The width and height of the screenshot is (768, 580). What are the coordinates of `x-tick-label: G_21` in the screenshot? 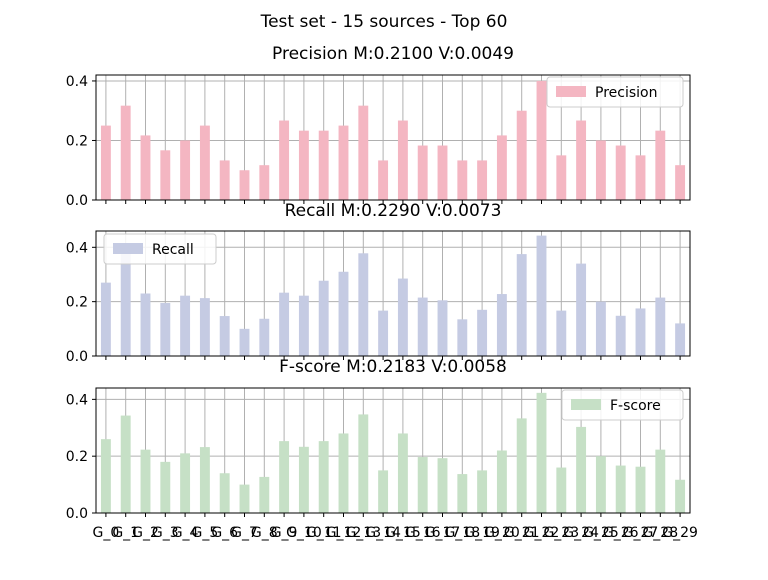 It's located at (522, 533).